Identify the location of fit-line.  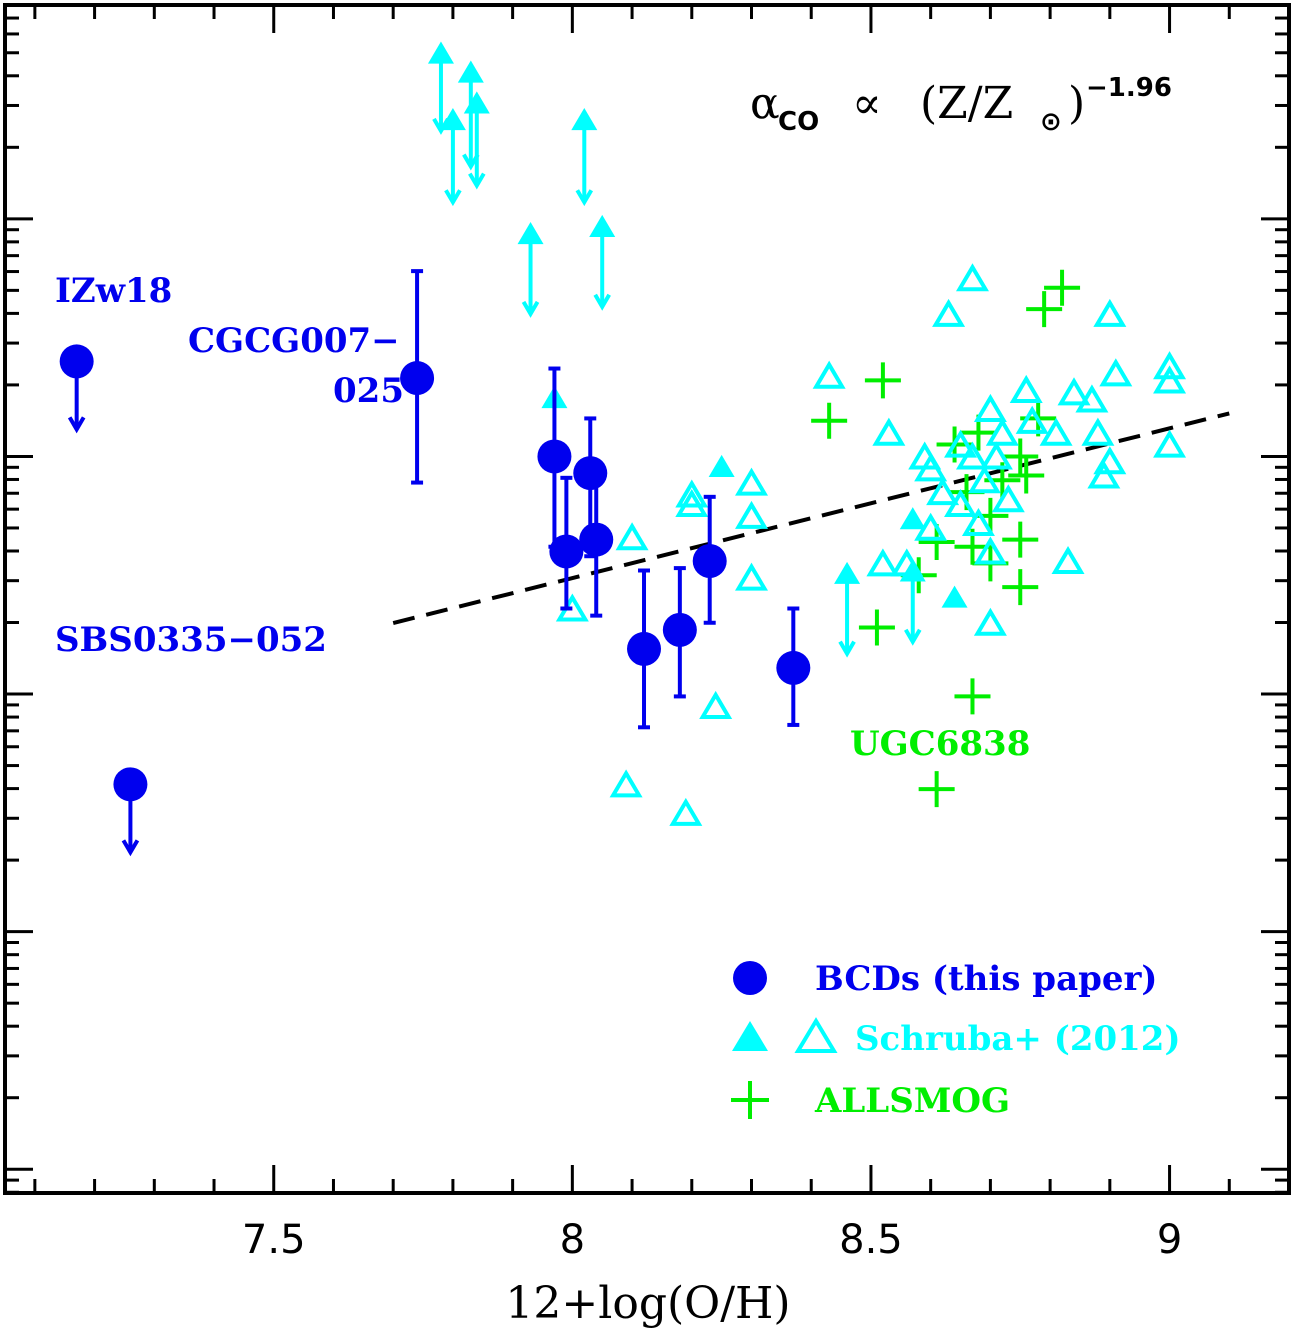
(811, 518).